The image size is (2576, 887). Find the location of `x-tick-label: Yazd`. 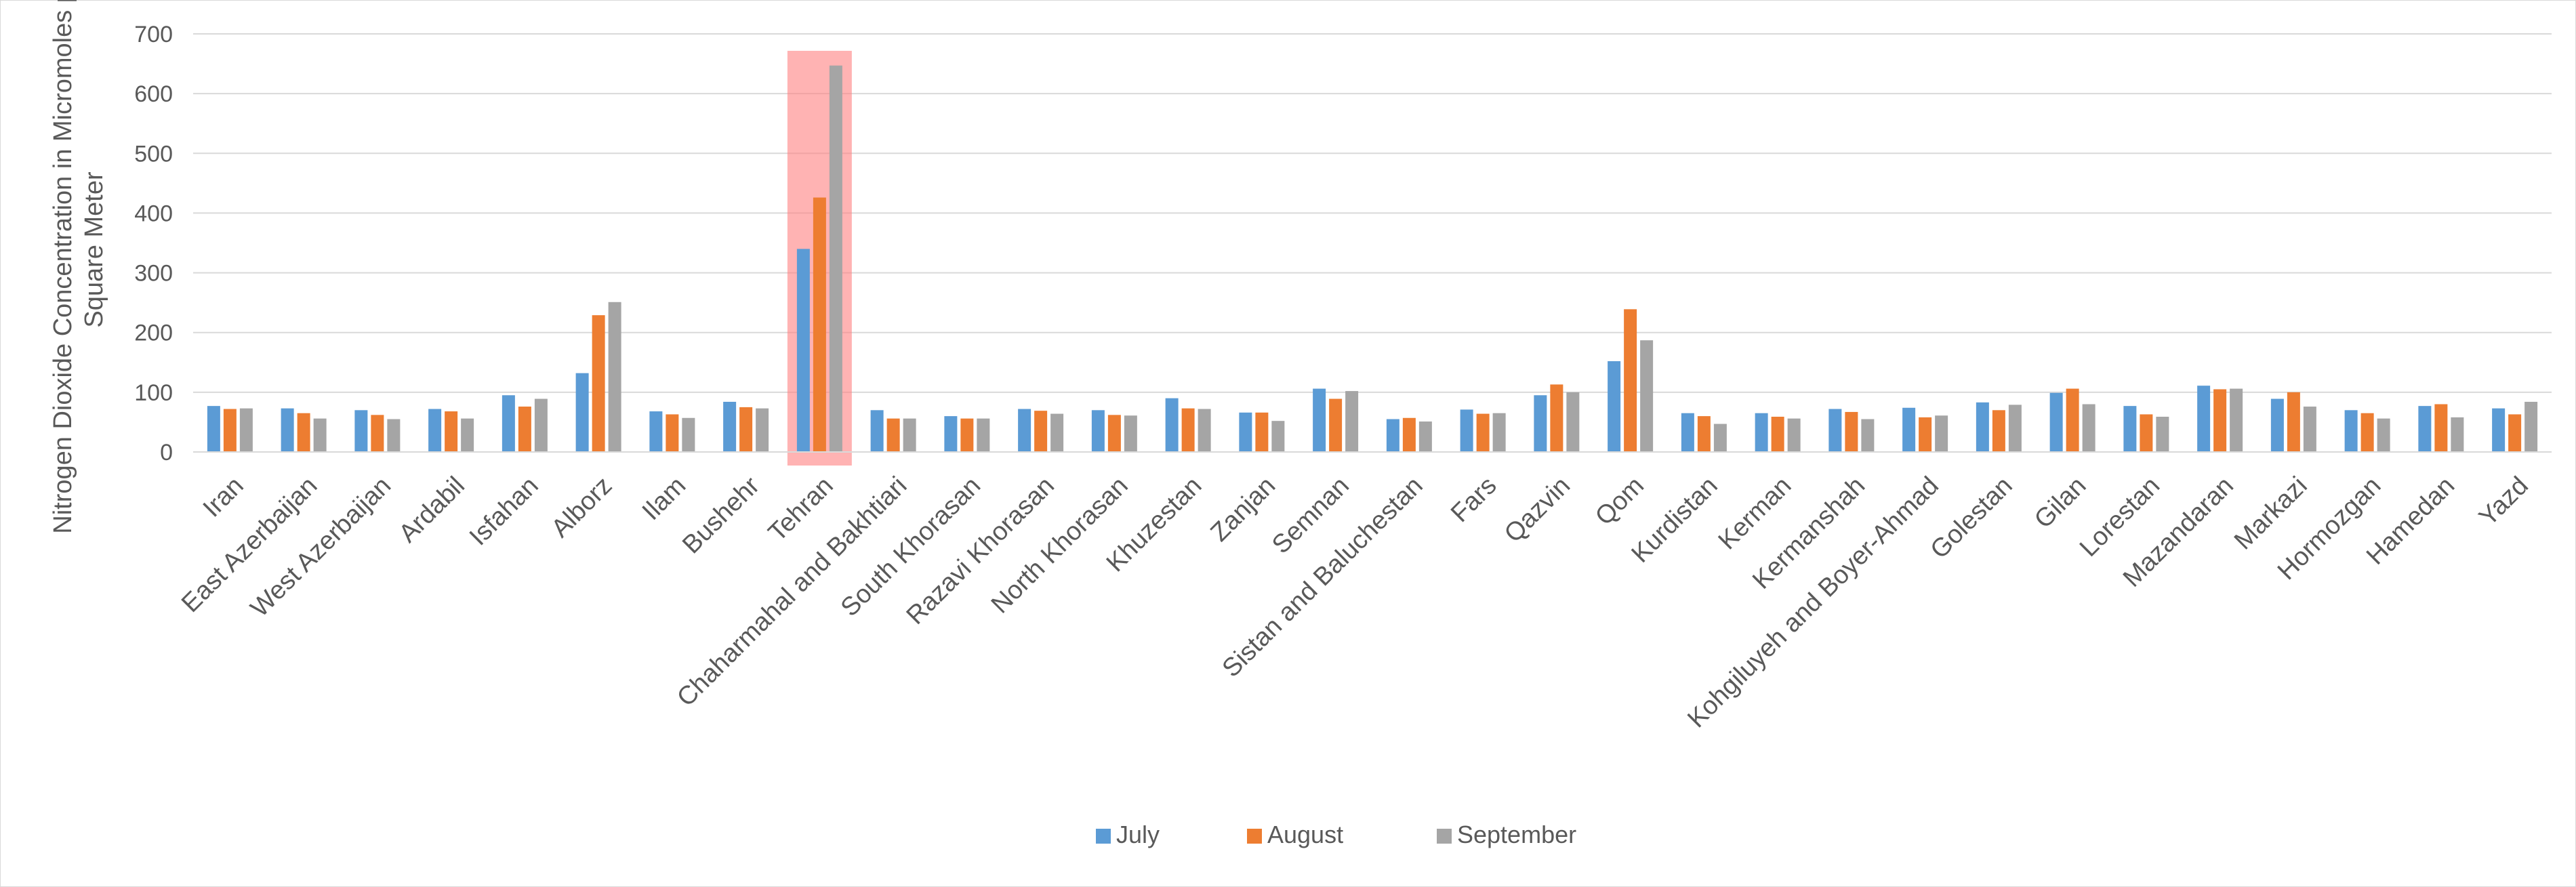

x-tick-label: Yazd is located at coordinates (2504, 502).